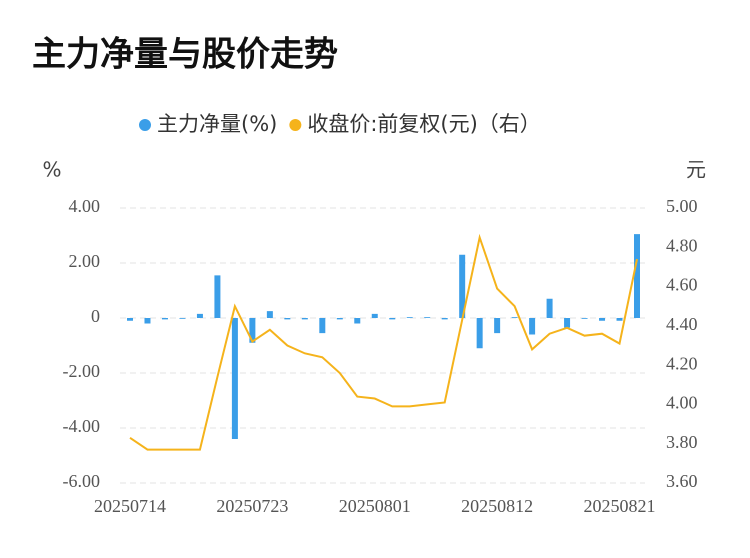 The image size is (750, 558). I want to click on y-tick-label: -4.00, so click(82, 426).